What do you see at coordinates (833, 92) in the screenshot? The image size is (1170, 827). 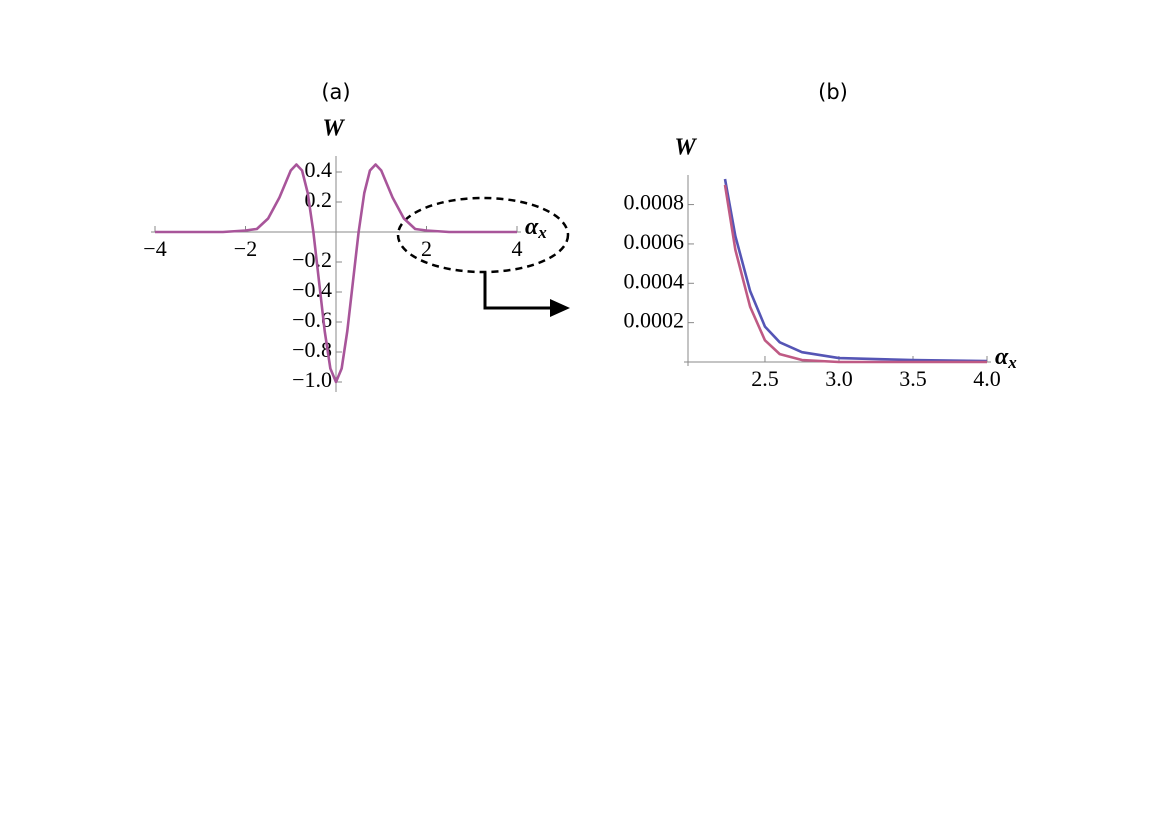 I see `panel-title: (b)` at bounding box center [833, 92].